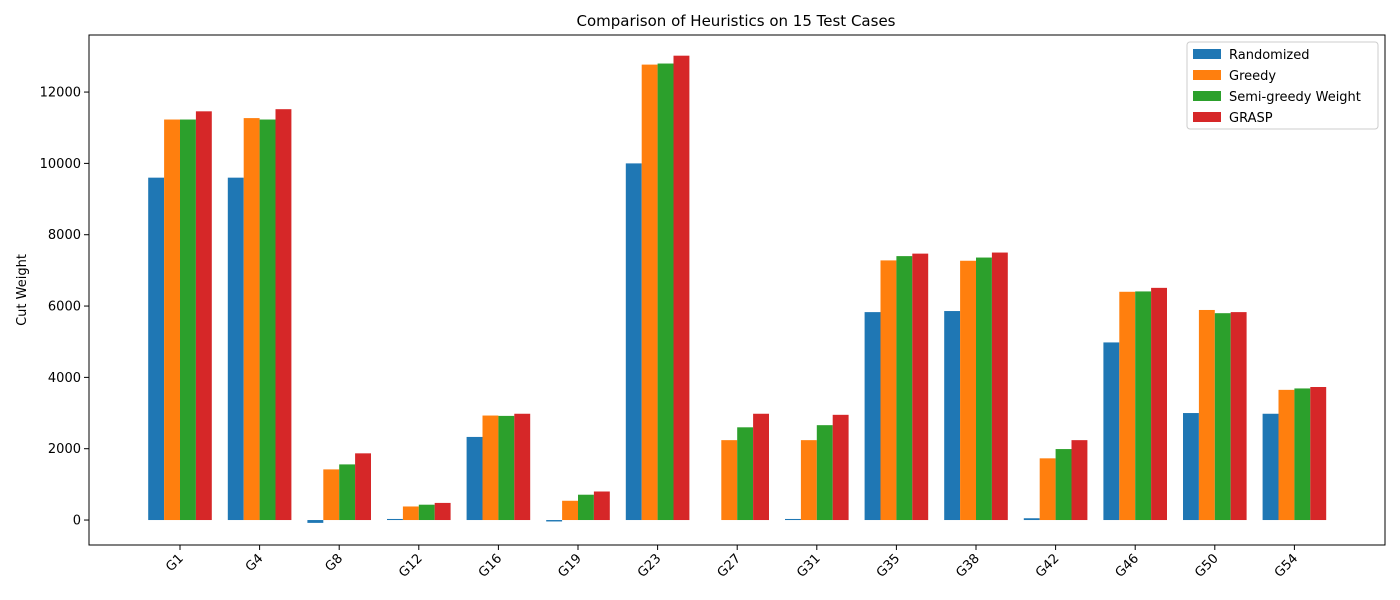 The image size is (1400, 600). What do you see at coordinates (729, 480) in the screenshot?
I see `bar-G27-greedy` at bounding box center [729, 480].